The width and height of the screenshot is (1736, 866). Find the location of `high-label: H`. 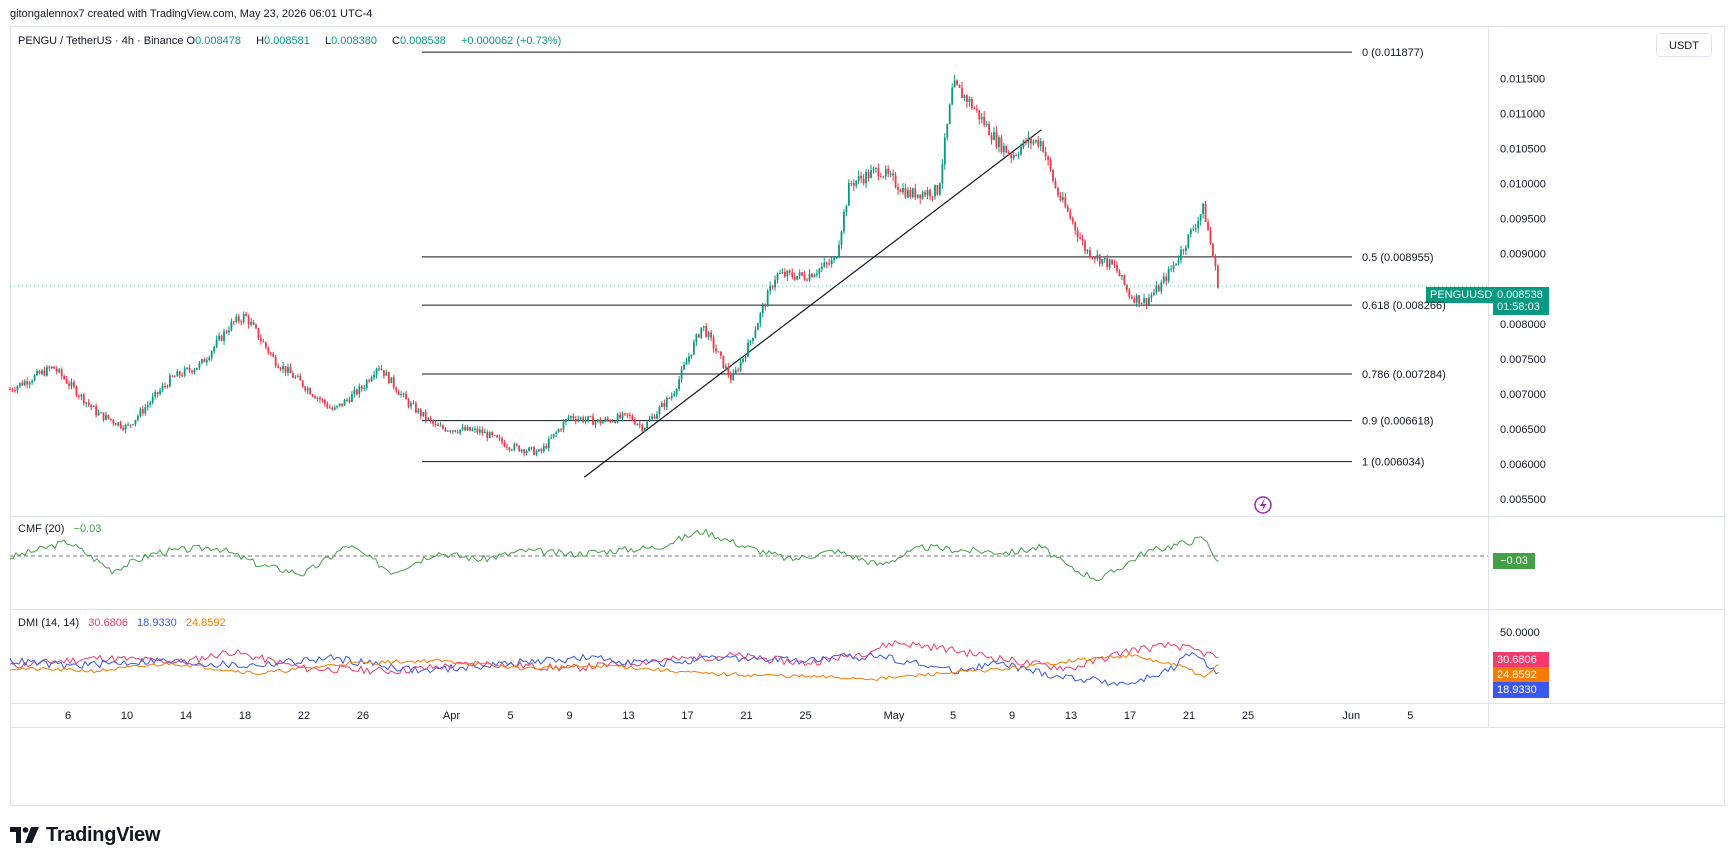

high-label: H is located at coordinates (260, 41).